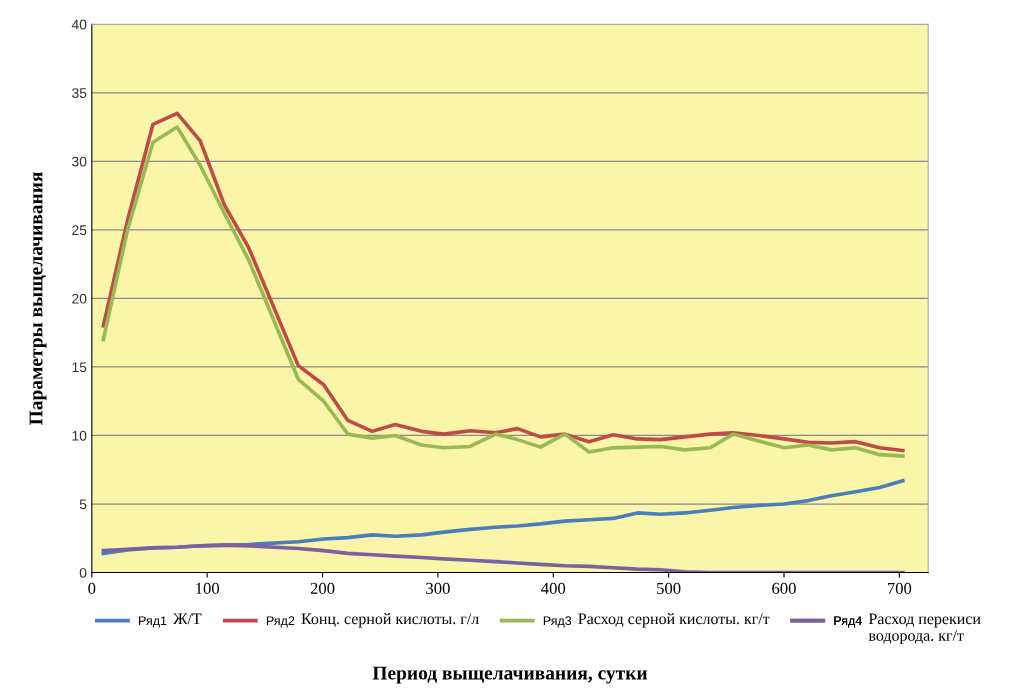  What do you see at coordinates (669, 588) in the screenshot?
I see `x-tick-label: 500` at bounding box center [669, 588].